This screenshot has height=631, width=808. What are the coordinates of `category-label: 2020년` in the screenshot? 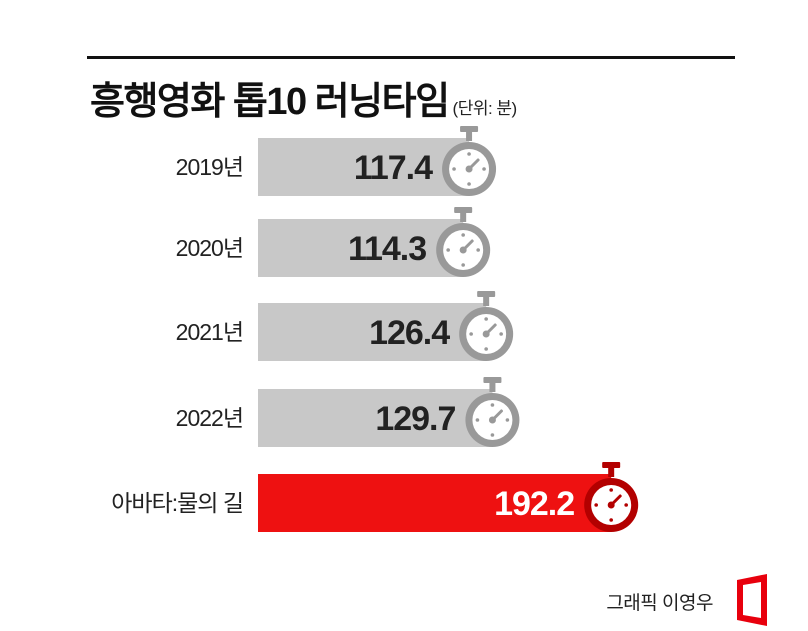 It's located at (209, 248).